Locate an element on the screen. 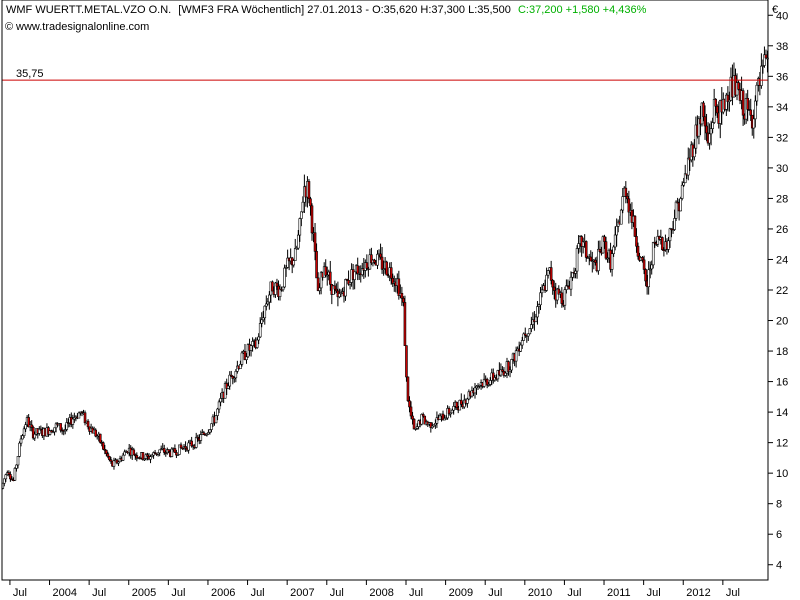 This screenshot has width=800, height=600. close-change: C:37,200 +1,580 +4,436% is located at coordinates (582, 10).